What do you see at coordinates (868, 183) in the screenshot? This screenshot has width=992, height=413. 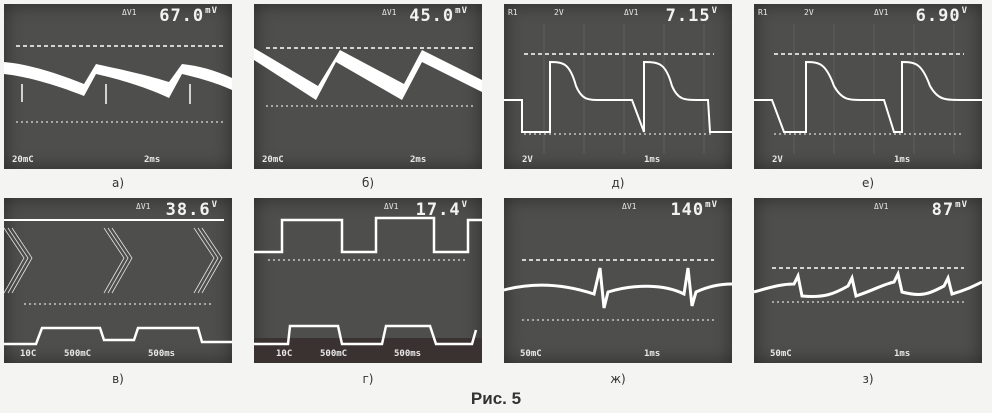 I see `caption-e: е)` at bounding box center [868, 183].